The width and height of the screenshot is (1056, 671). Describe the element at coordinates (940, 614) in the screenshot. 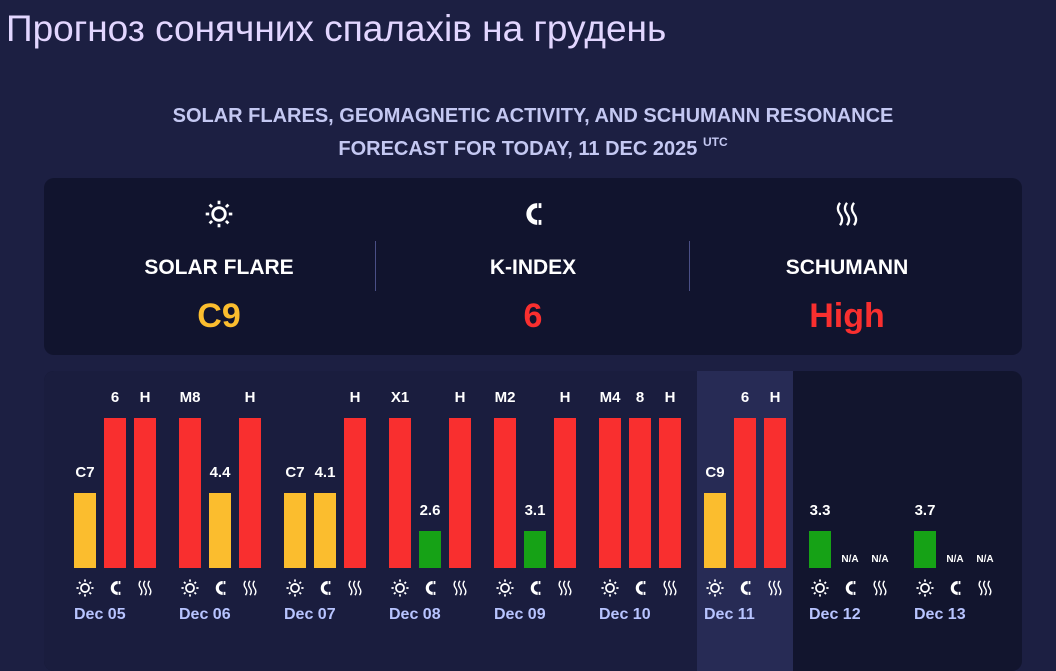

I see `date-label: Dec 13` at that location.